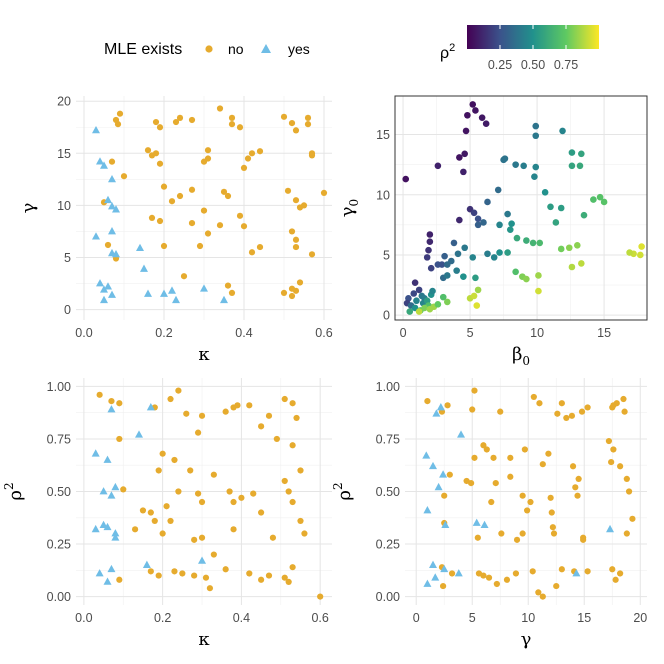  Describe the element at coordinates (64, 154) in the screenshot. I see `y-tick-label: 15` at that location.